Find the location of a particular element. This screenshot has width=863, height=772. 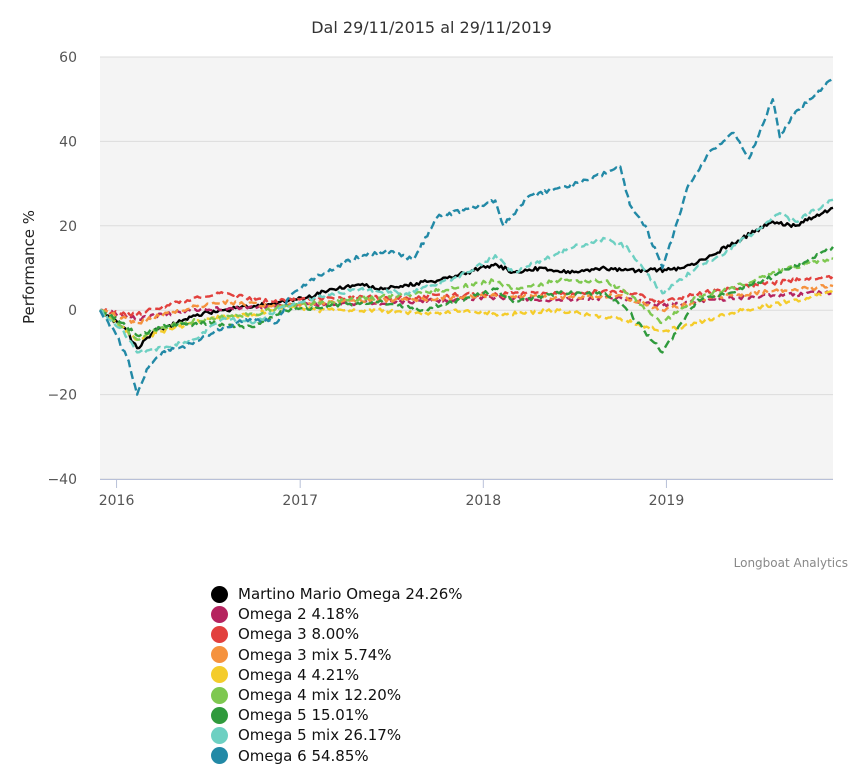

legend-series-value: 12.20% is located at coordinates (372, 695).